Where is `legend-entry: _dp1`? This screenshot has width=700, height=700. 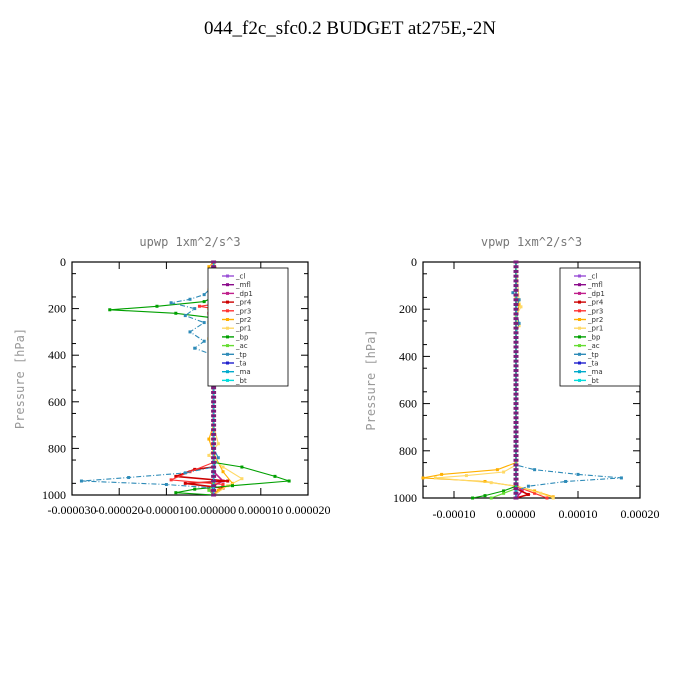 legend-entry: _dp1 is located at coordinates (244, 294).